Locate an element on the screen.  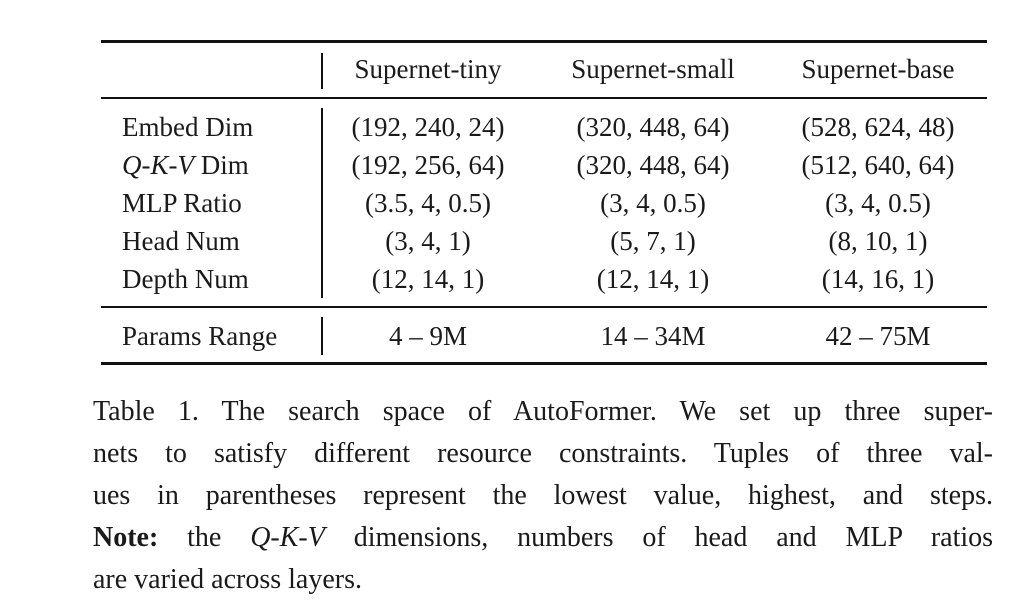
header-supernet-base: Supernet-base is located at coordinates (878, 69).